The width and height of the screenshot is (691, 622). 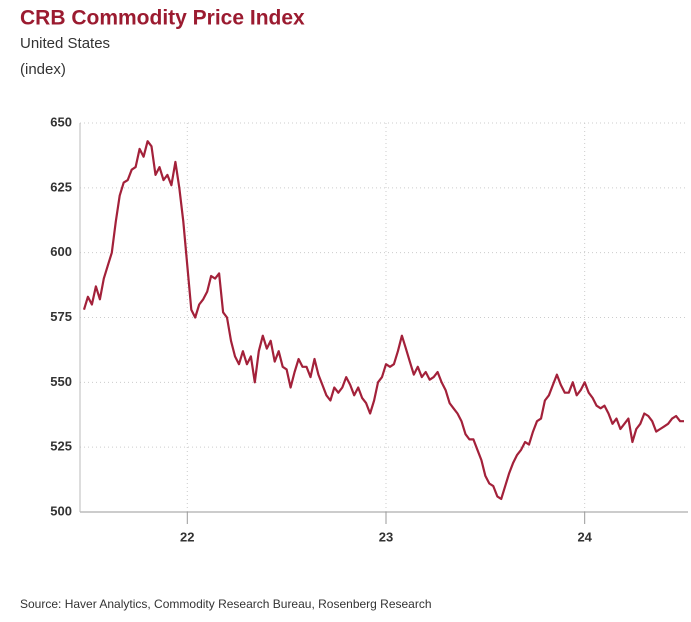 I want to click on x-tick-label: 23, so click(x=386, y=536).